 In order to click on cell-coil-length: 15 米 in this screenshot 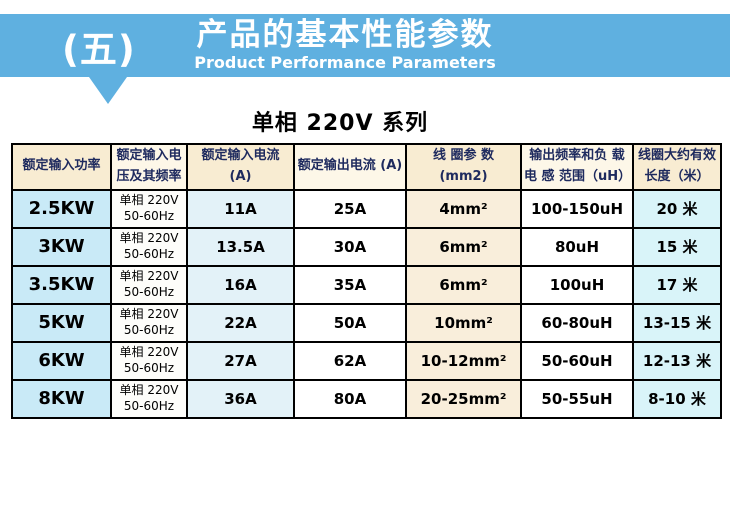, I will do `click(677, 246)`.